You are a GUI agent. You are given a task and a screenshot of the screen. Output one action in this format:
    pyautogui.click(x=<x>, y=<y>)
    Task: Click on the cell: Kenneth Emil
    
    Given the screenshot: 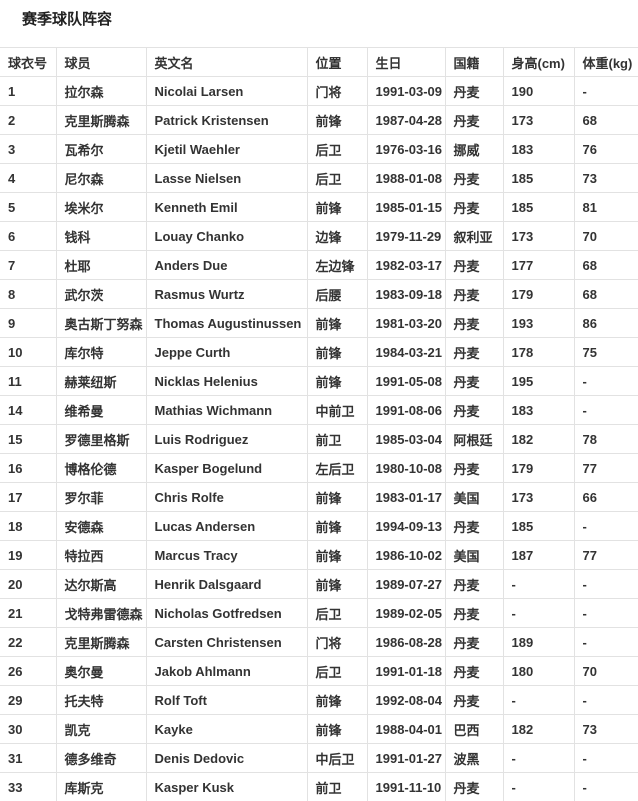 What is the action you would take?
    pyautogui.click(x=226, y=207)
    